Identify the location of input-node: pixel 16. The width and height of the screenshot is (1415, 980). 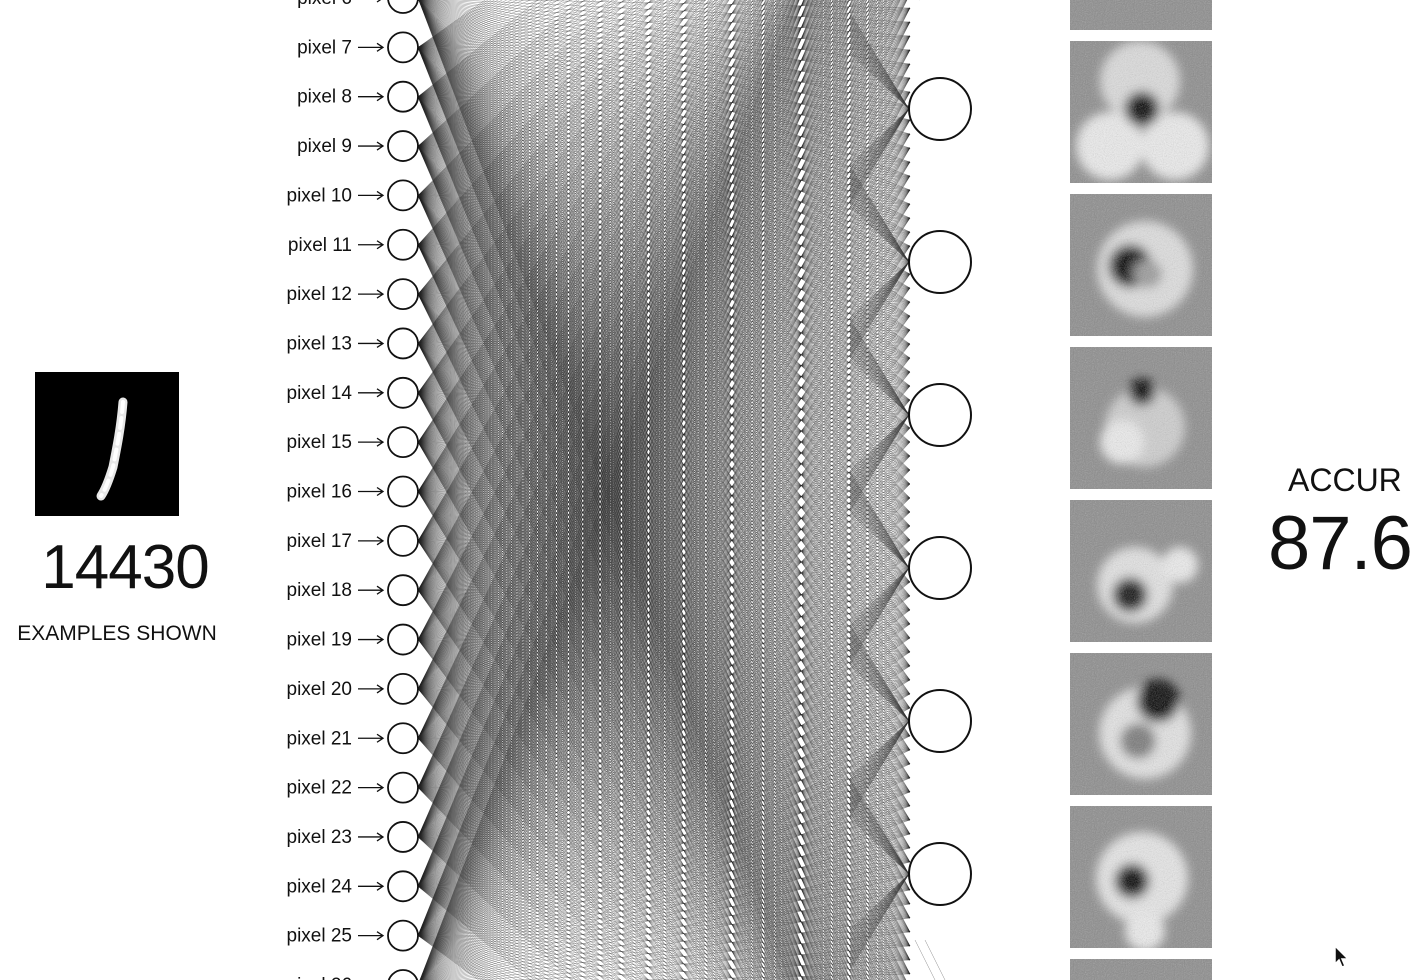
(353, 491).